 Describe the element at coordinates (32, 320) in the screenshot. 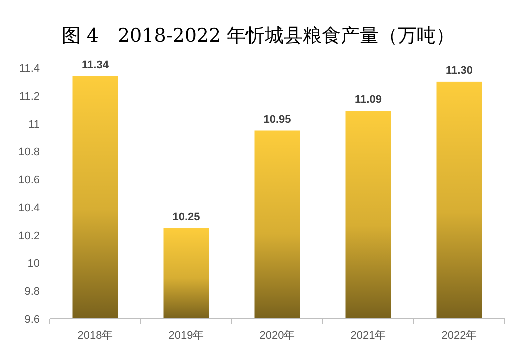

I see `y-tick-label: 9.6` at that location.